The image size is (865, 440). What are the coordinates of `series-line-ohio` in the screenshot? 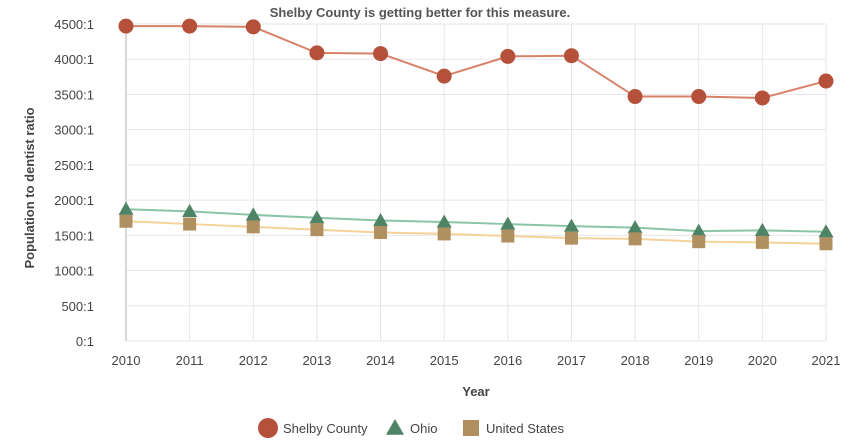 It's located at (476, 220).